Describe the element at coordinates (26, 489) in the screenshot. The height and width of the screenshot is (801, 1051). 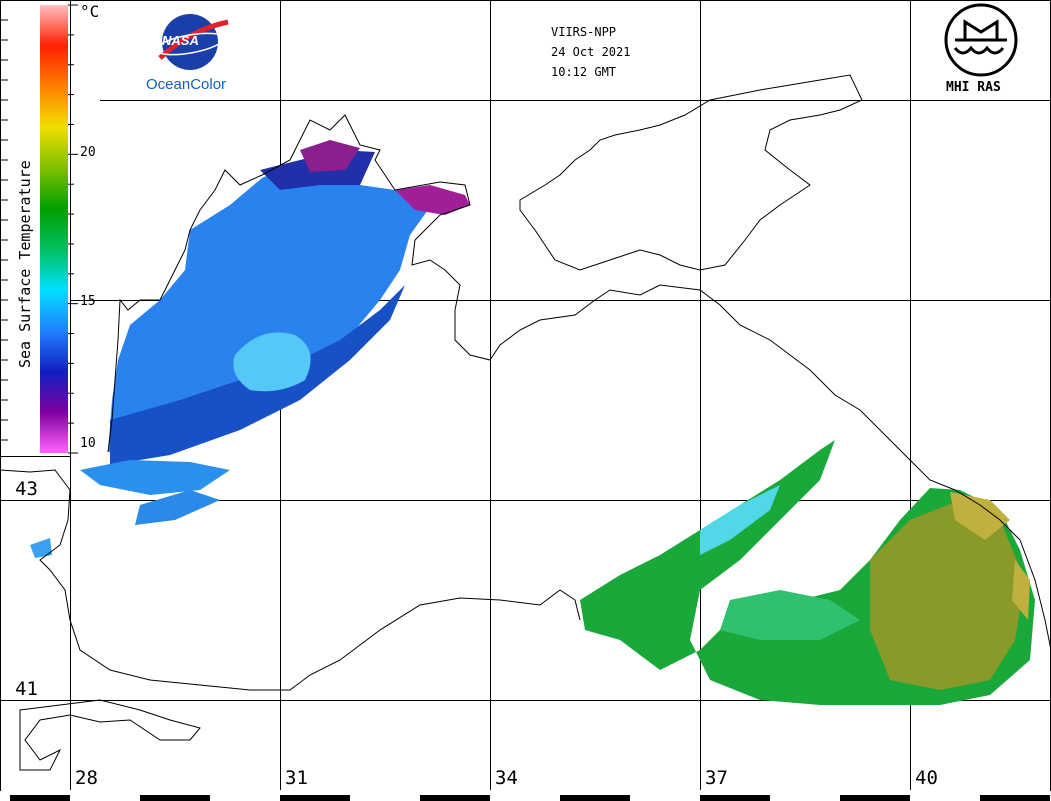
I see `lat-label-43: 43` at that location.